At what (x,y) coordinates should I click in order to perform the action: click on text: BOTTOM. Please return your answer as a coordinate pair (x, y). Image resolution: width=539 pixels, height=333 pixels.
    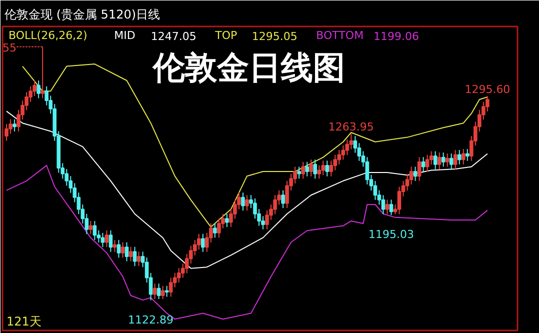
    Looking at the image, I should click on (340, 35).